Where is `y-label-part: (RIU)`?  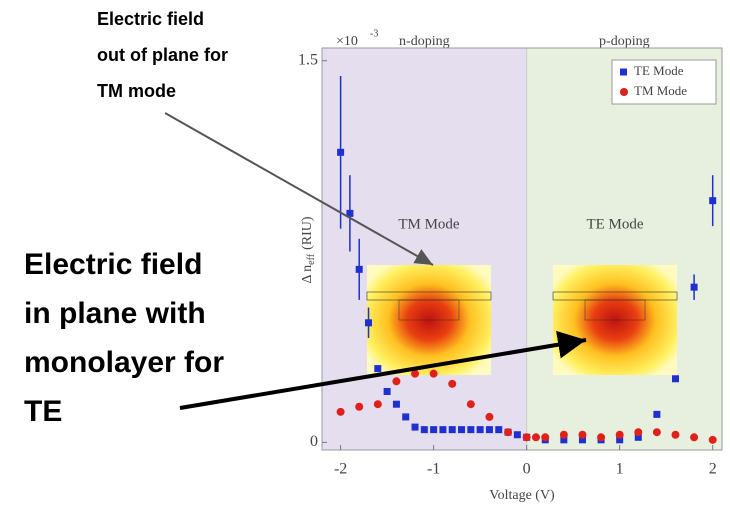
y-label-part: (RIU) is located at coordinates (307, 233).